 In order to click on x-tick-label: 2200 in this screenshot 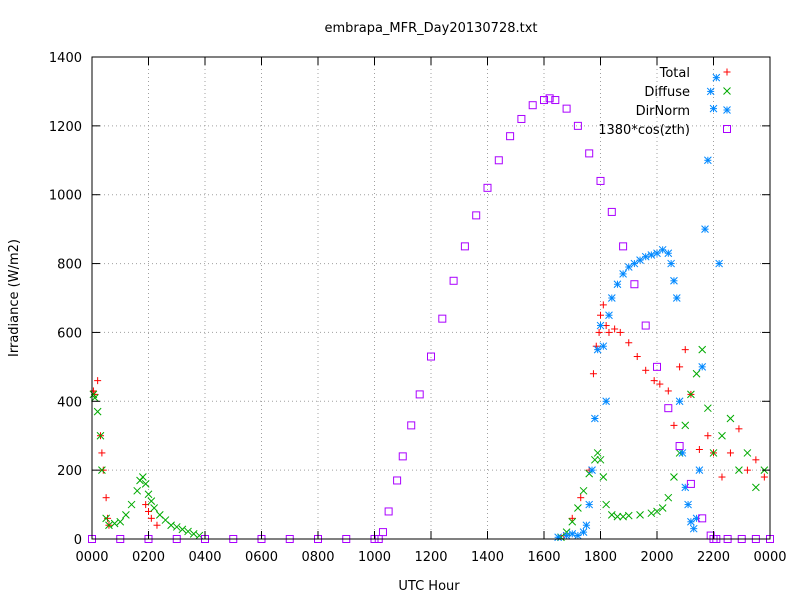, I will do `click(713, 557)`.